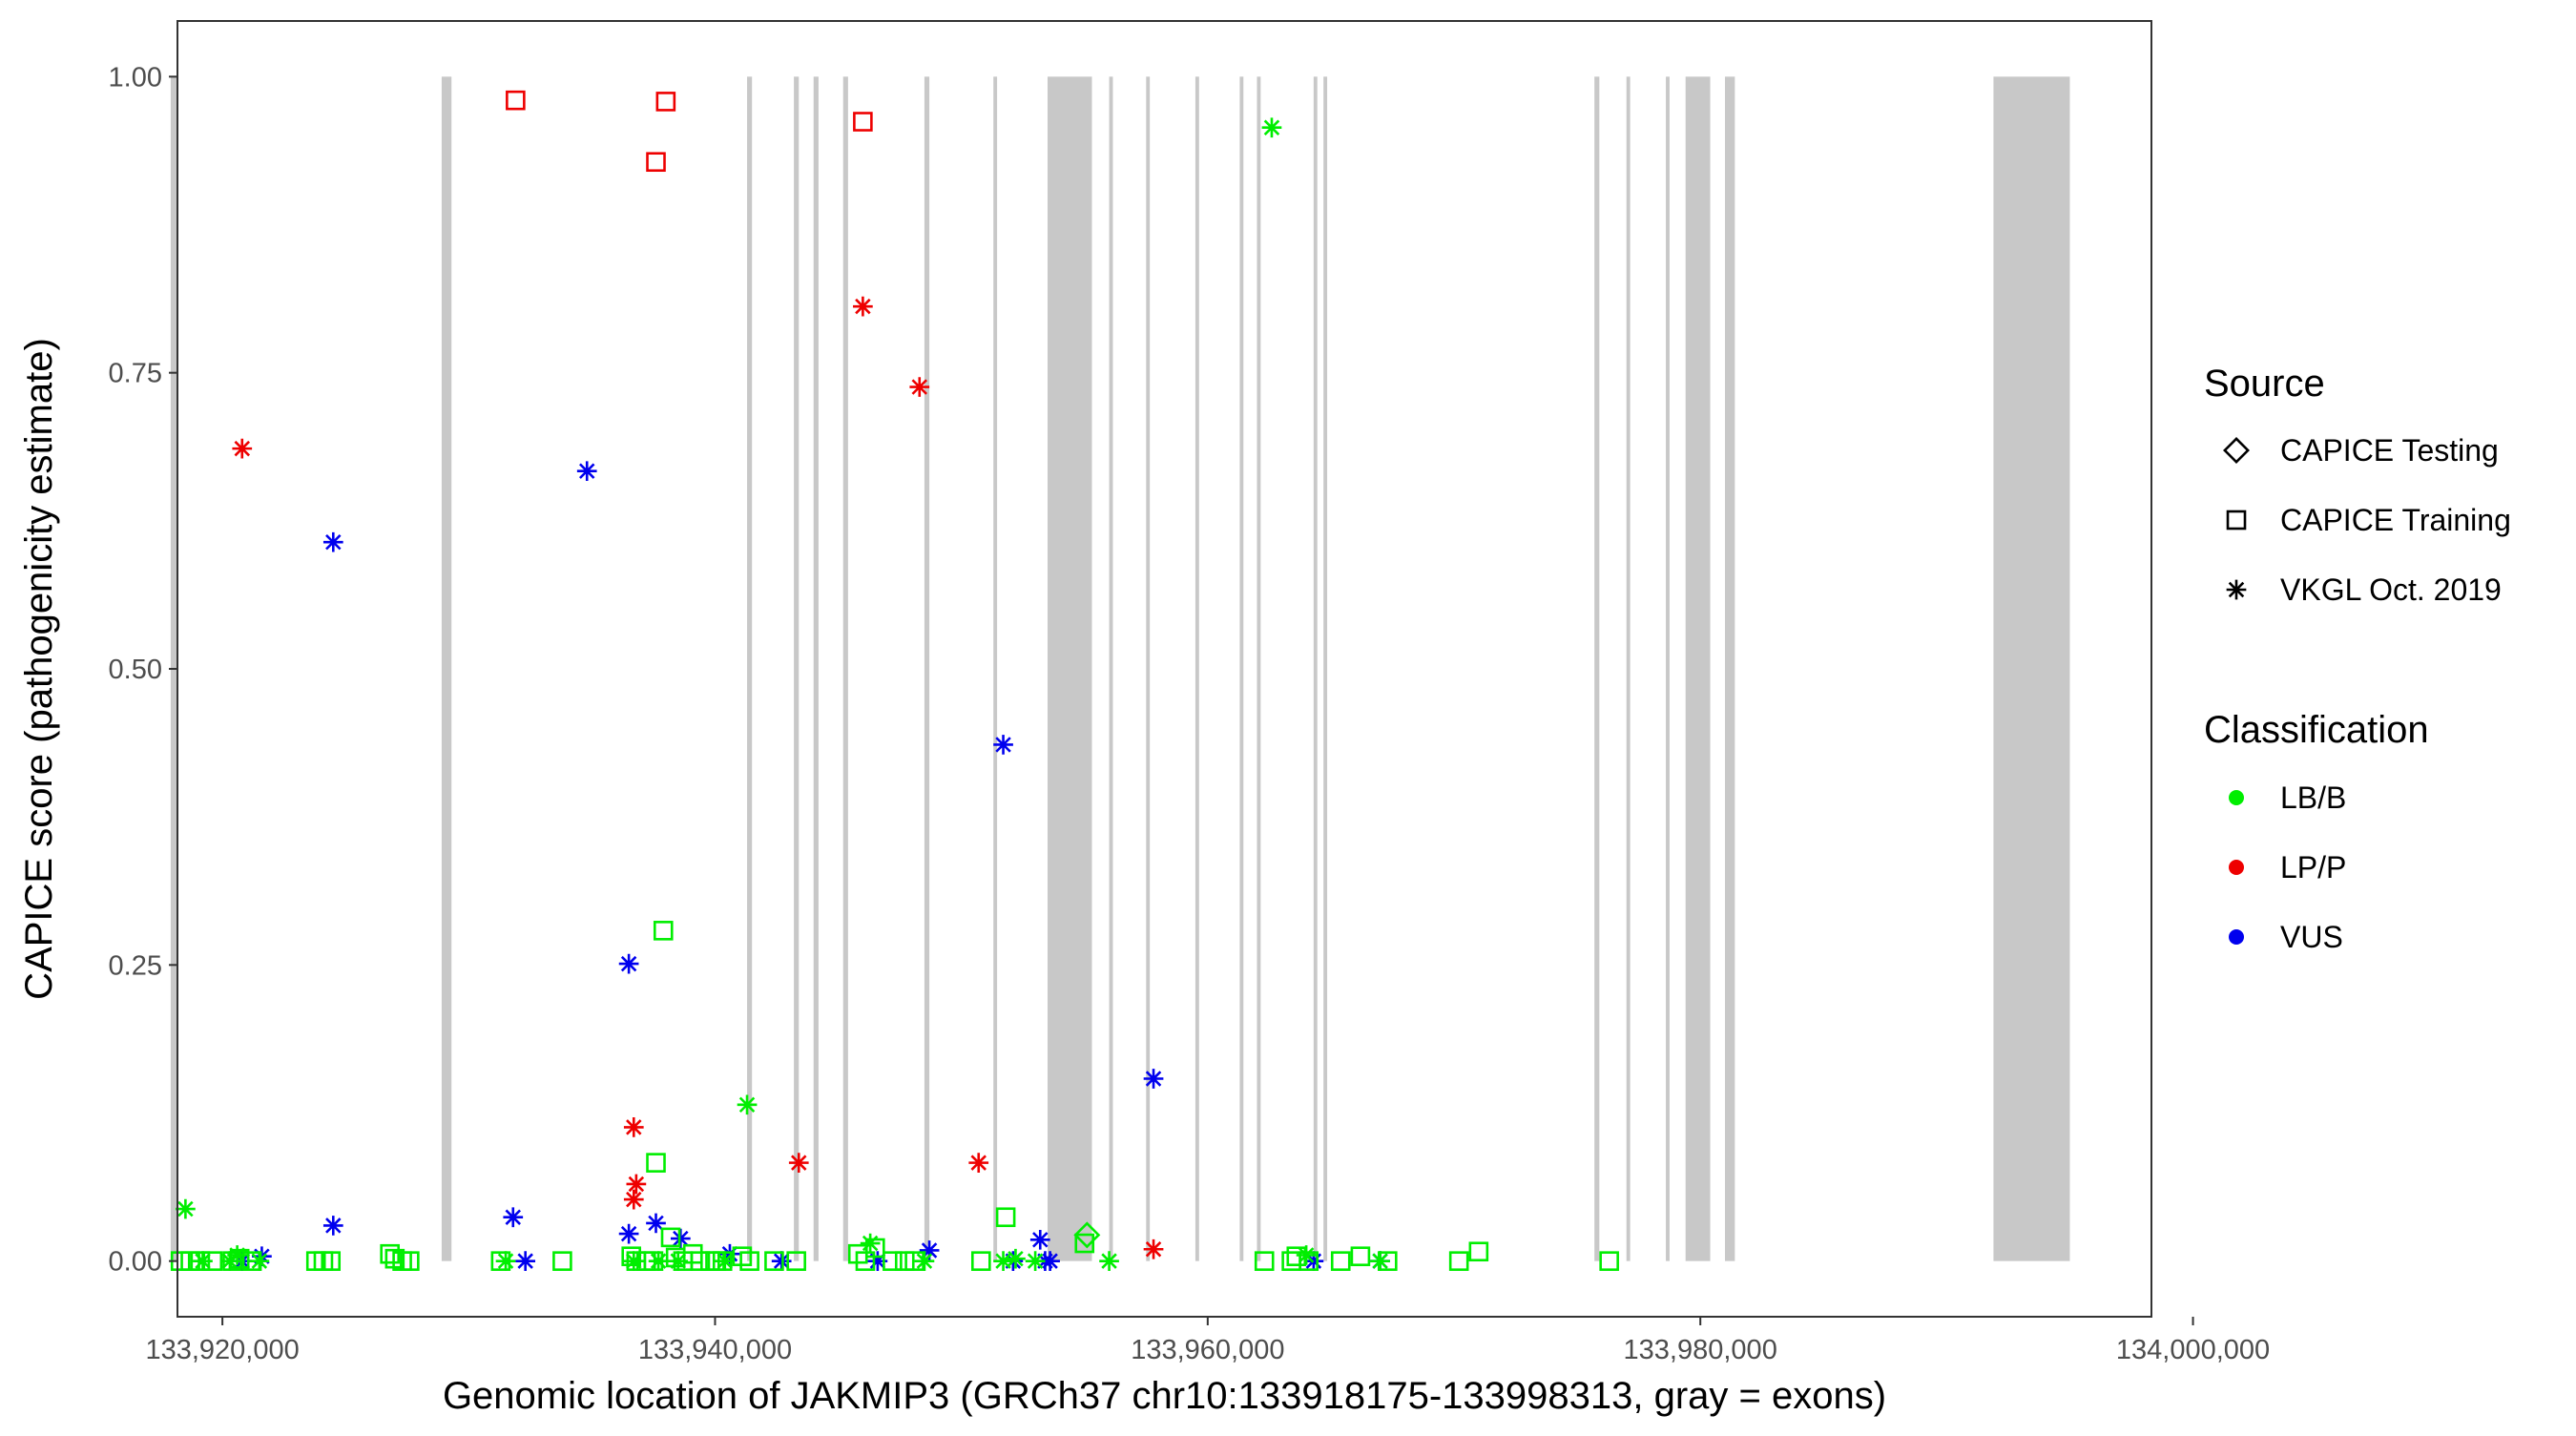 This screenshot has height=1436, width=2576. What do you see at coordinates (222, 1350) in the screenshot?
I see `x-tick-label: 133,920,000` at bounding box center [222, 1350].